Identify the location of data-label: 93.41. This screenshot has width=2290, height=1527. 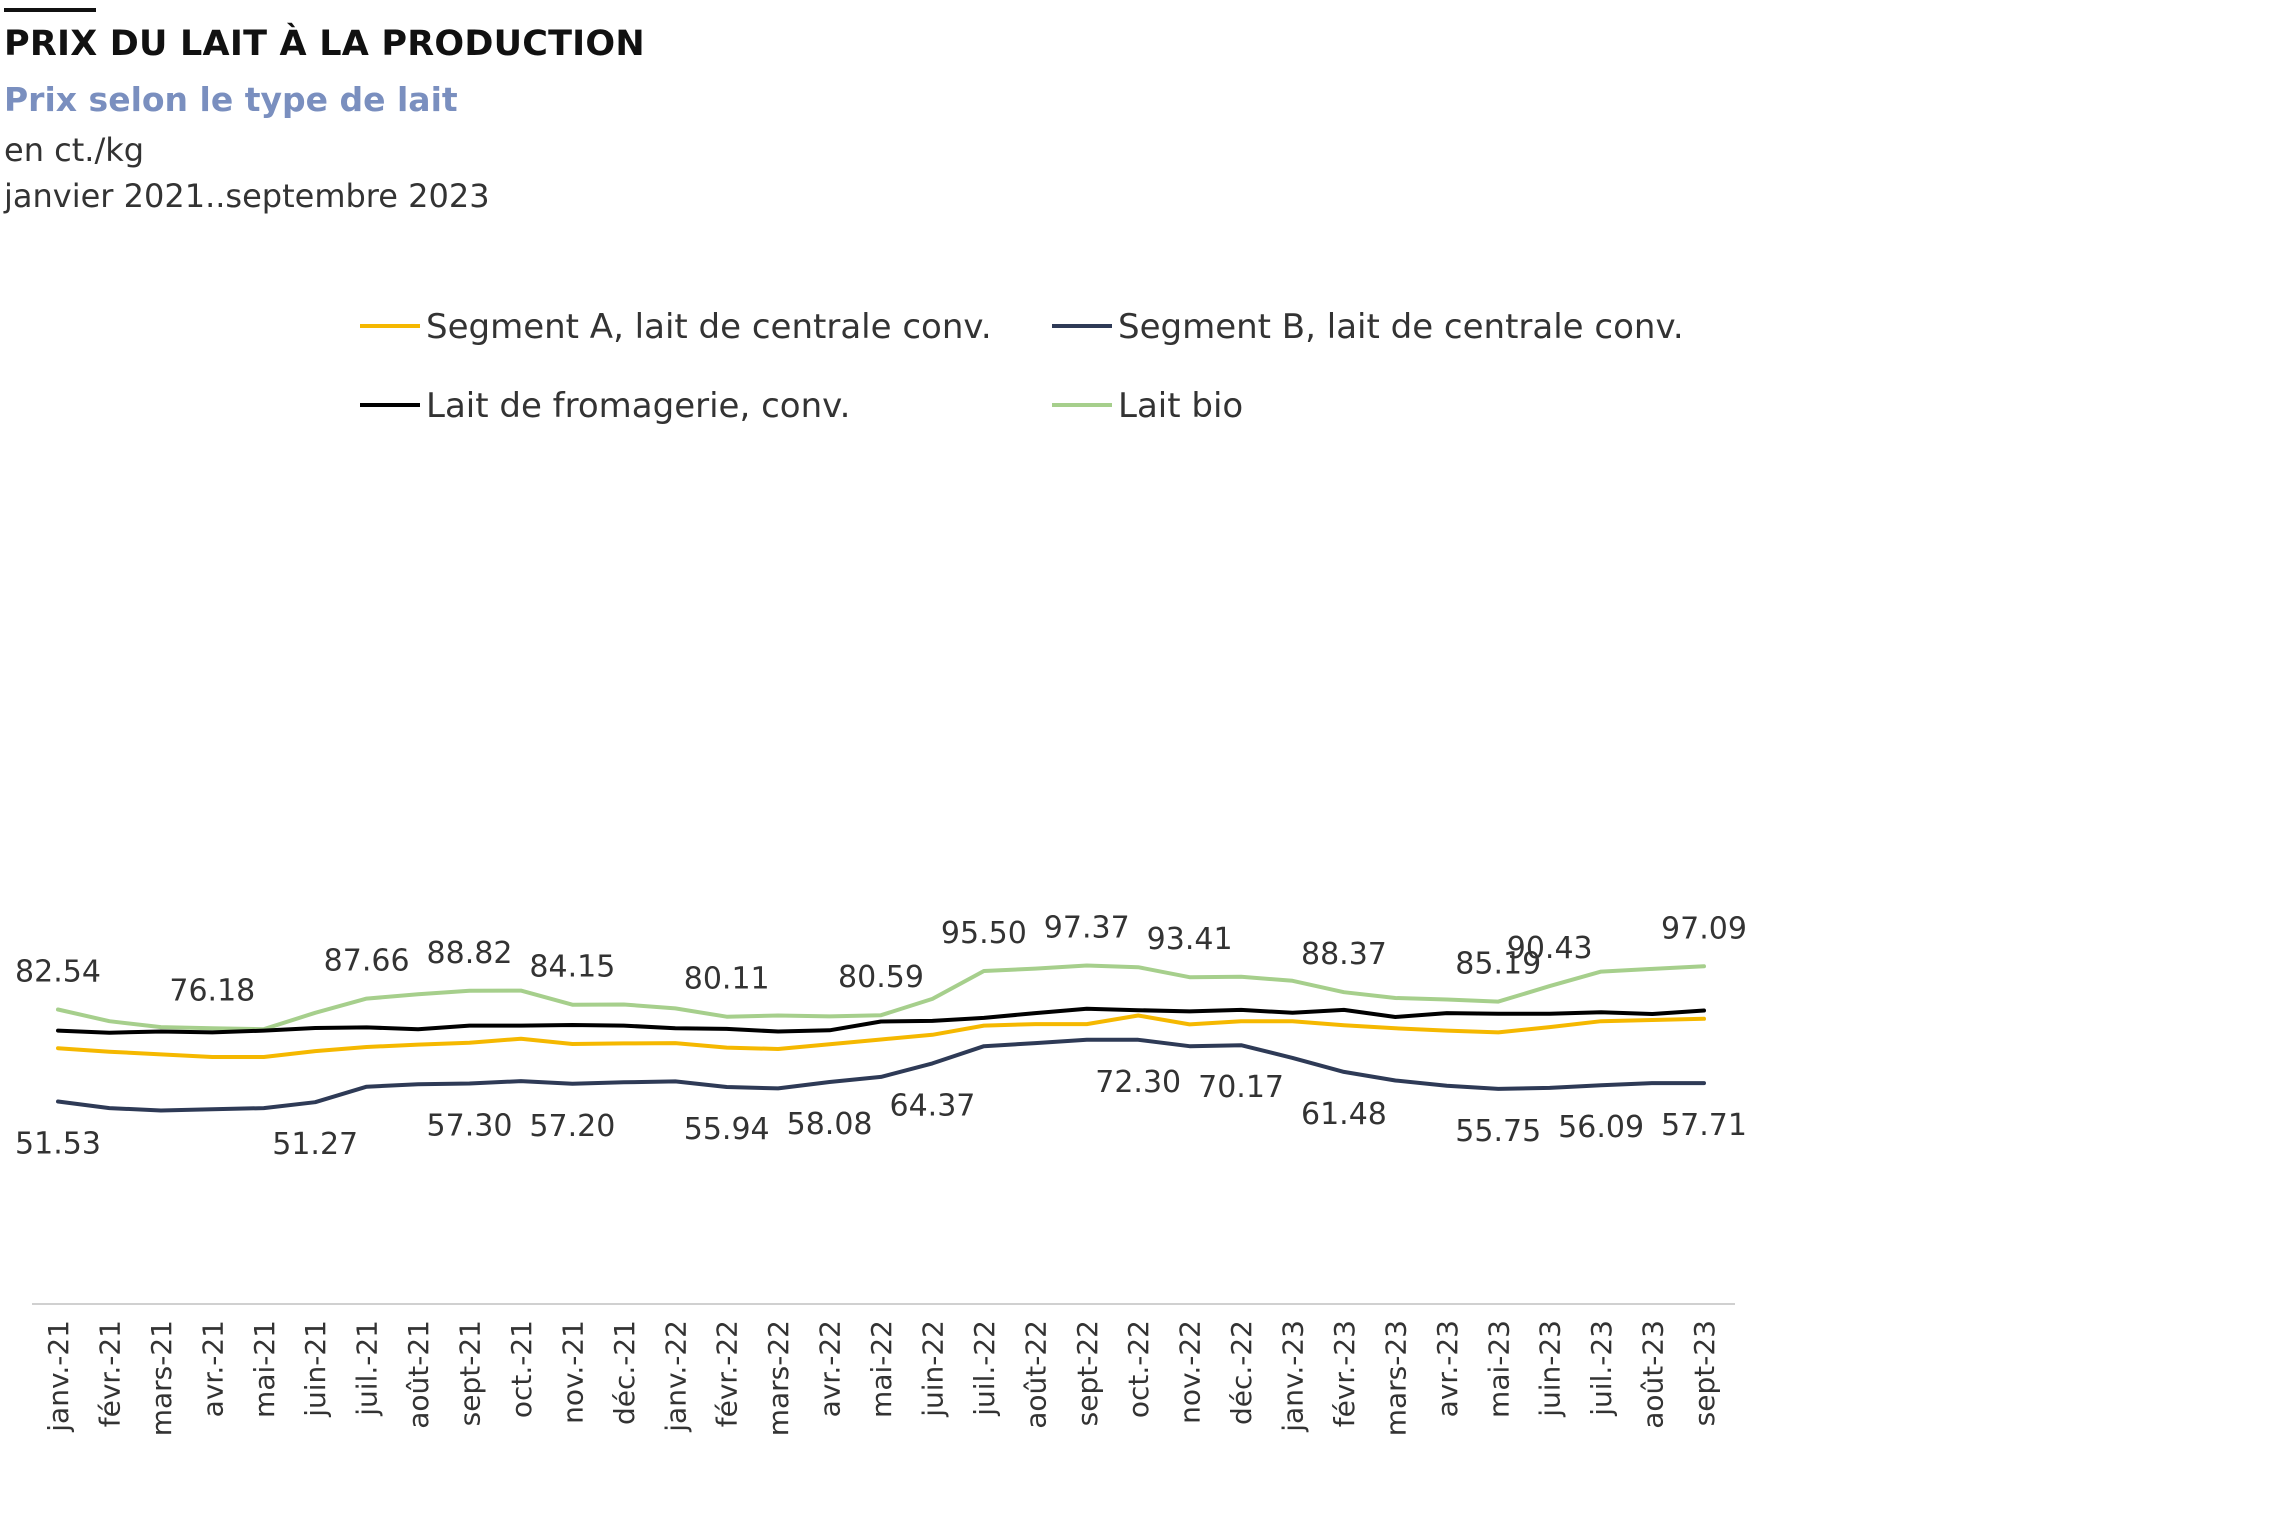
(1190, 939).